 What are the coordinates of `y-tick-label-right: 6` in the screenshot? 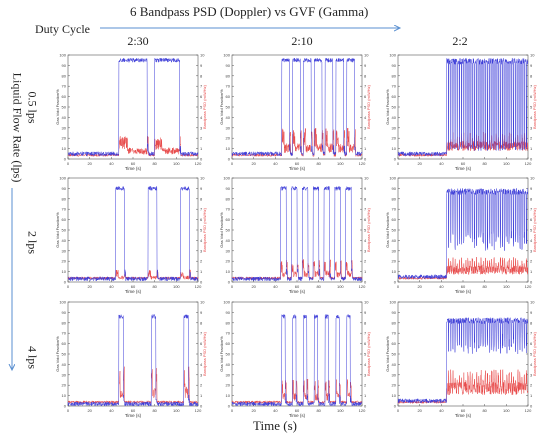 It's located at (365, 343).